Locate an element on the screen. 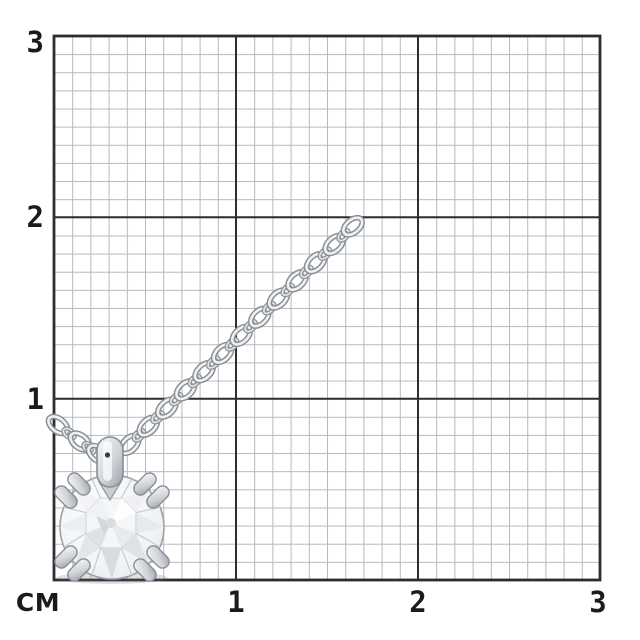 The width and height of the screenshot is (640, 640). y-tick-1: 1 is located at coordinates (35, 399).